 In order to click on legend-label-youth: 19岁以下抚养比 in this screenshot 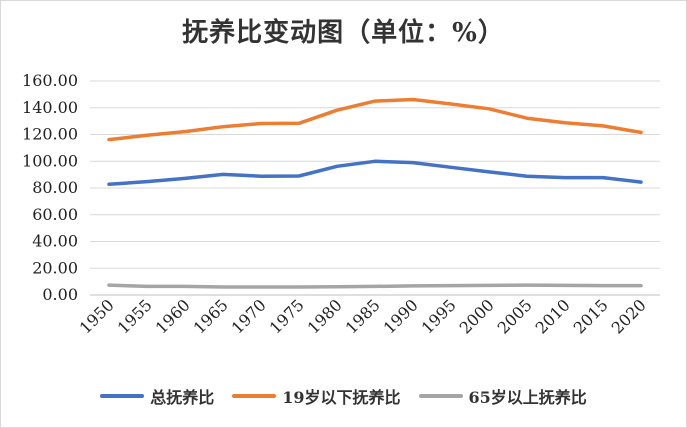, I will do `click(341, 397)`.